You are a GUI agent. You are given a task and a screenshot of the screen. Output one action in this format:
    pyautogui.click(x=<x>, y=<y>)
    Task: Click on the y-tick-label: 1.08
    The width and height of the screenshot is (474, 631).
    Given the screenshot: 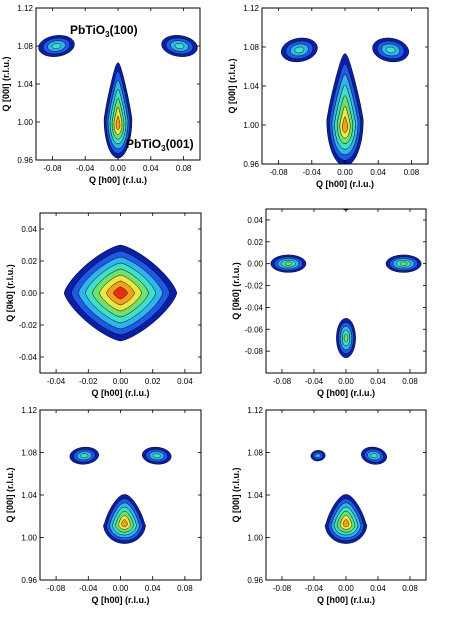 What is the action you would take?
    pyautogui.click(x=251, y=47)
    